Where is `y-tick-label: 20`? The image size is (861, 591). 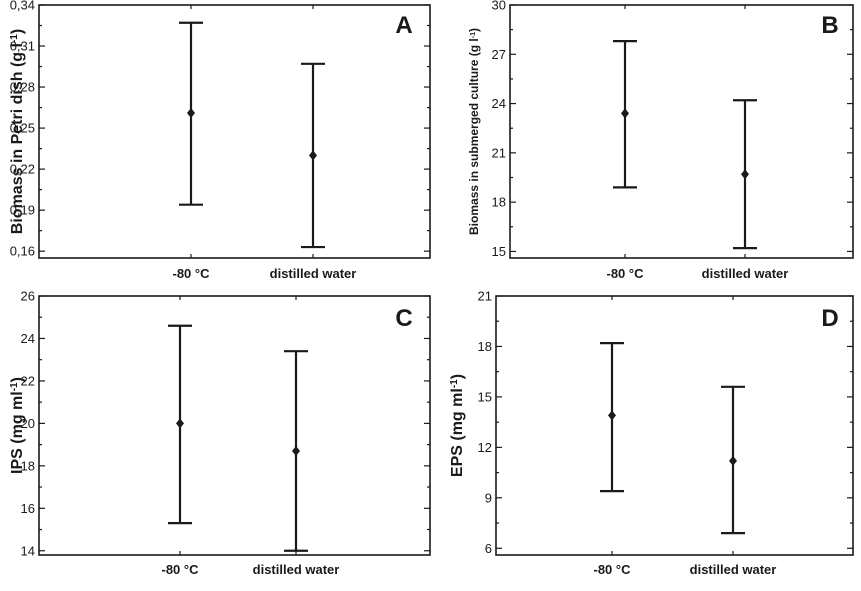
y-tick-label: 20 is located at coordinates (28, 423).